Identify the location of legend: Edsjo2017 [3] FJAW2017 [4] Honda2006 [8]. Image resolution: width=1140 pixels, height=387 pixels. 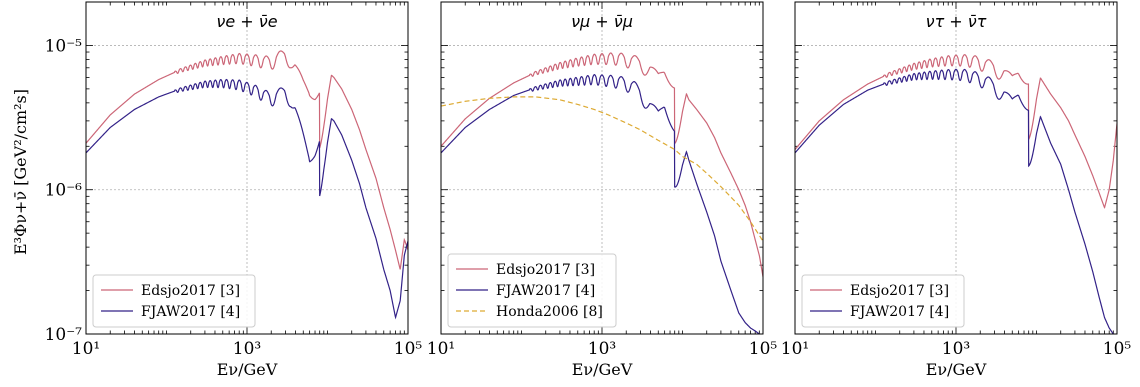
(532, 290).